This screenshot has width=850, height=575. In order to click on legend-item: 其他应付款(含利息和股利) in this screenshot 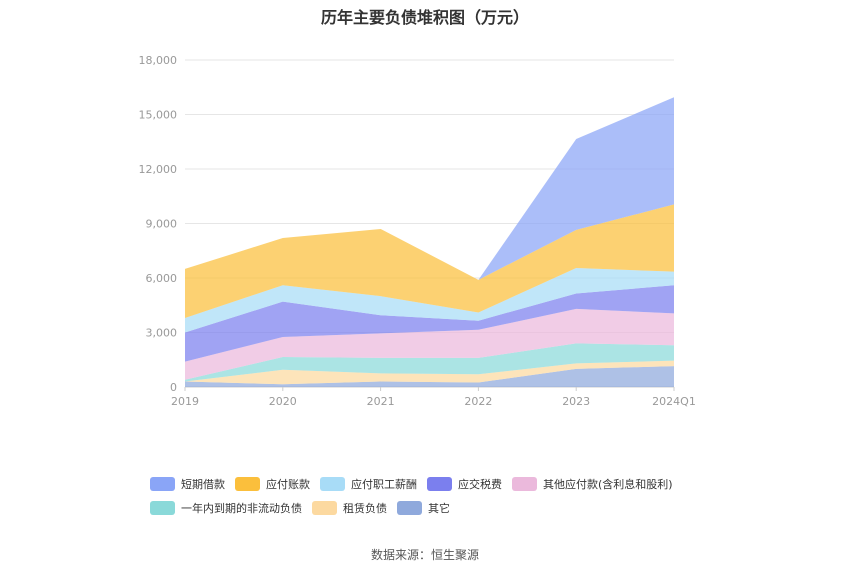, I will do `click(592, 484)`.